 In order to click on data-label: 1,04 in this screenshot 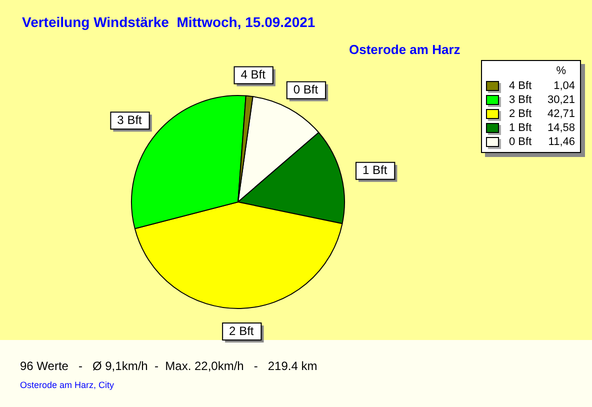, I will do `click(563, 86)`.